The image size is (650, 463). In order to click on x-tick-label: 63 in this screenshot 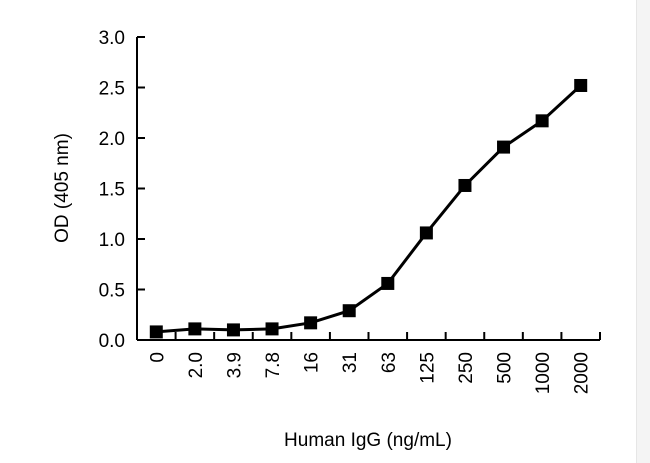, I will do `click(389, 362)`.